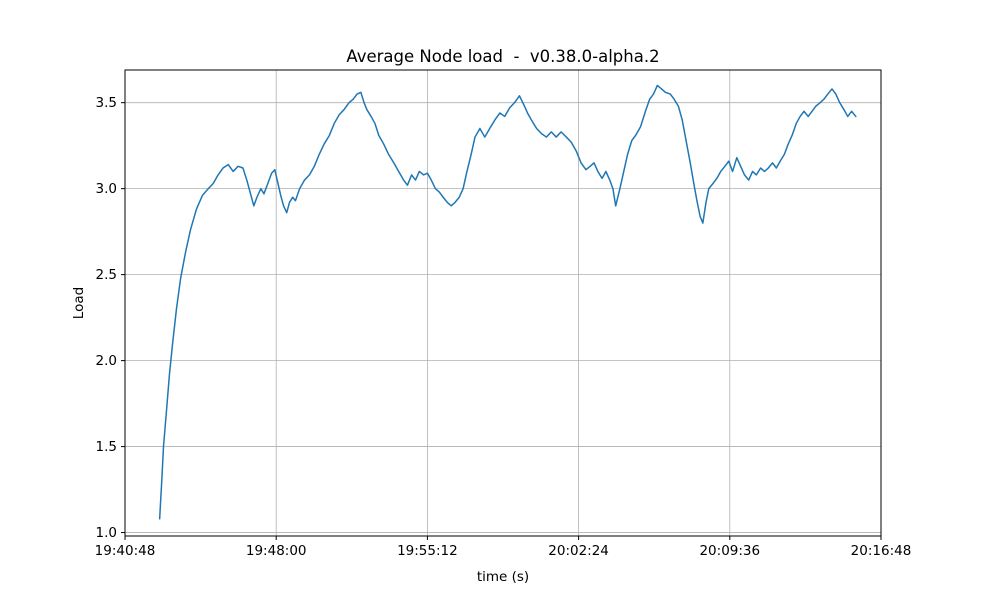  Describe the element at coordinates (881, 551) in the screenshot. I see `x-tick-label: 20:16:48` at that location.